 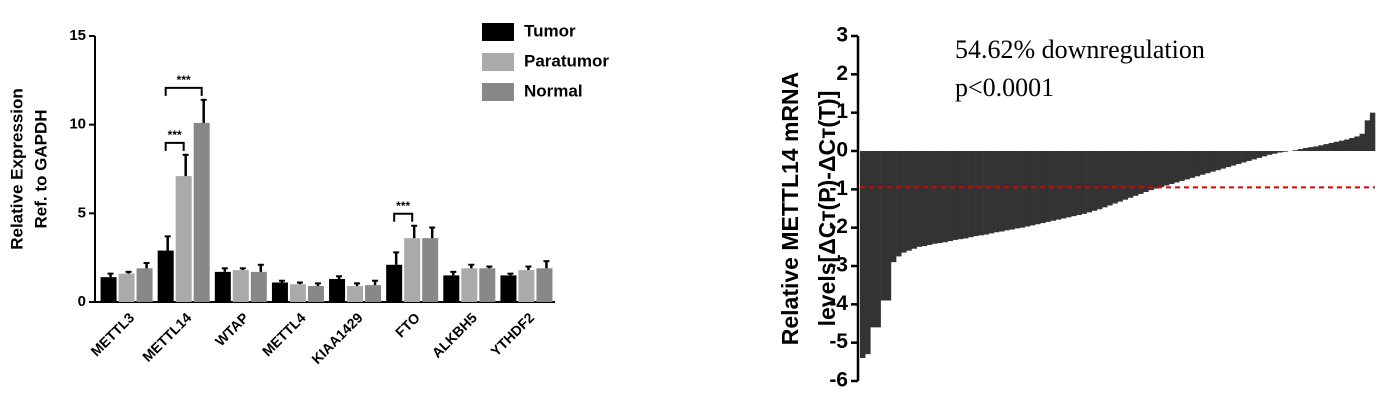 What do you see at coordinates (1004, 87) in the screenshot?
I see `annotation: p<0.0001` at bounding box center [1004, 87].